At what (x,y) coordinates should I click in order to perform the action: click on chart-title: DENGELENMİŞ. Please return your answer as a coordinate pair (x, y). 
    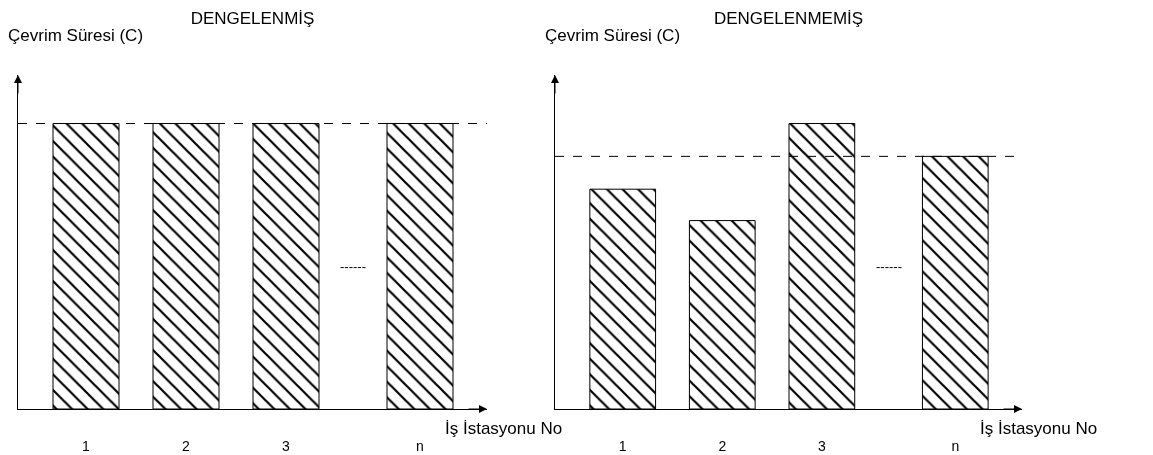
    Looking at the image, I should click on (252, 18).